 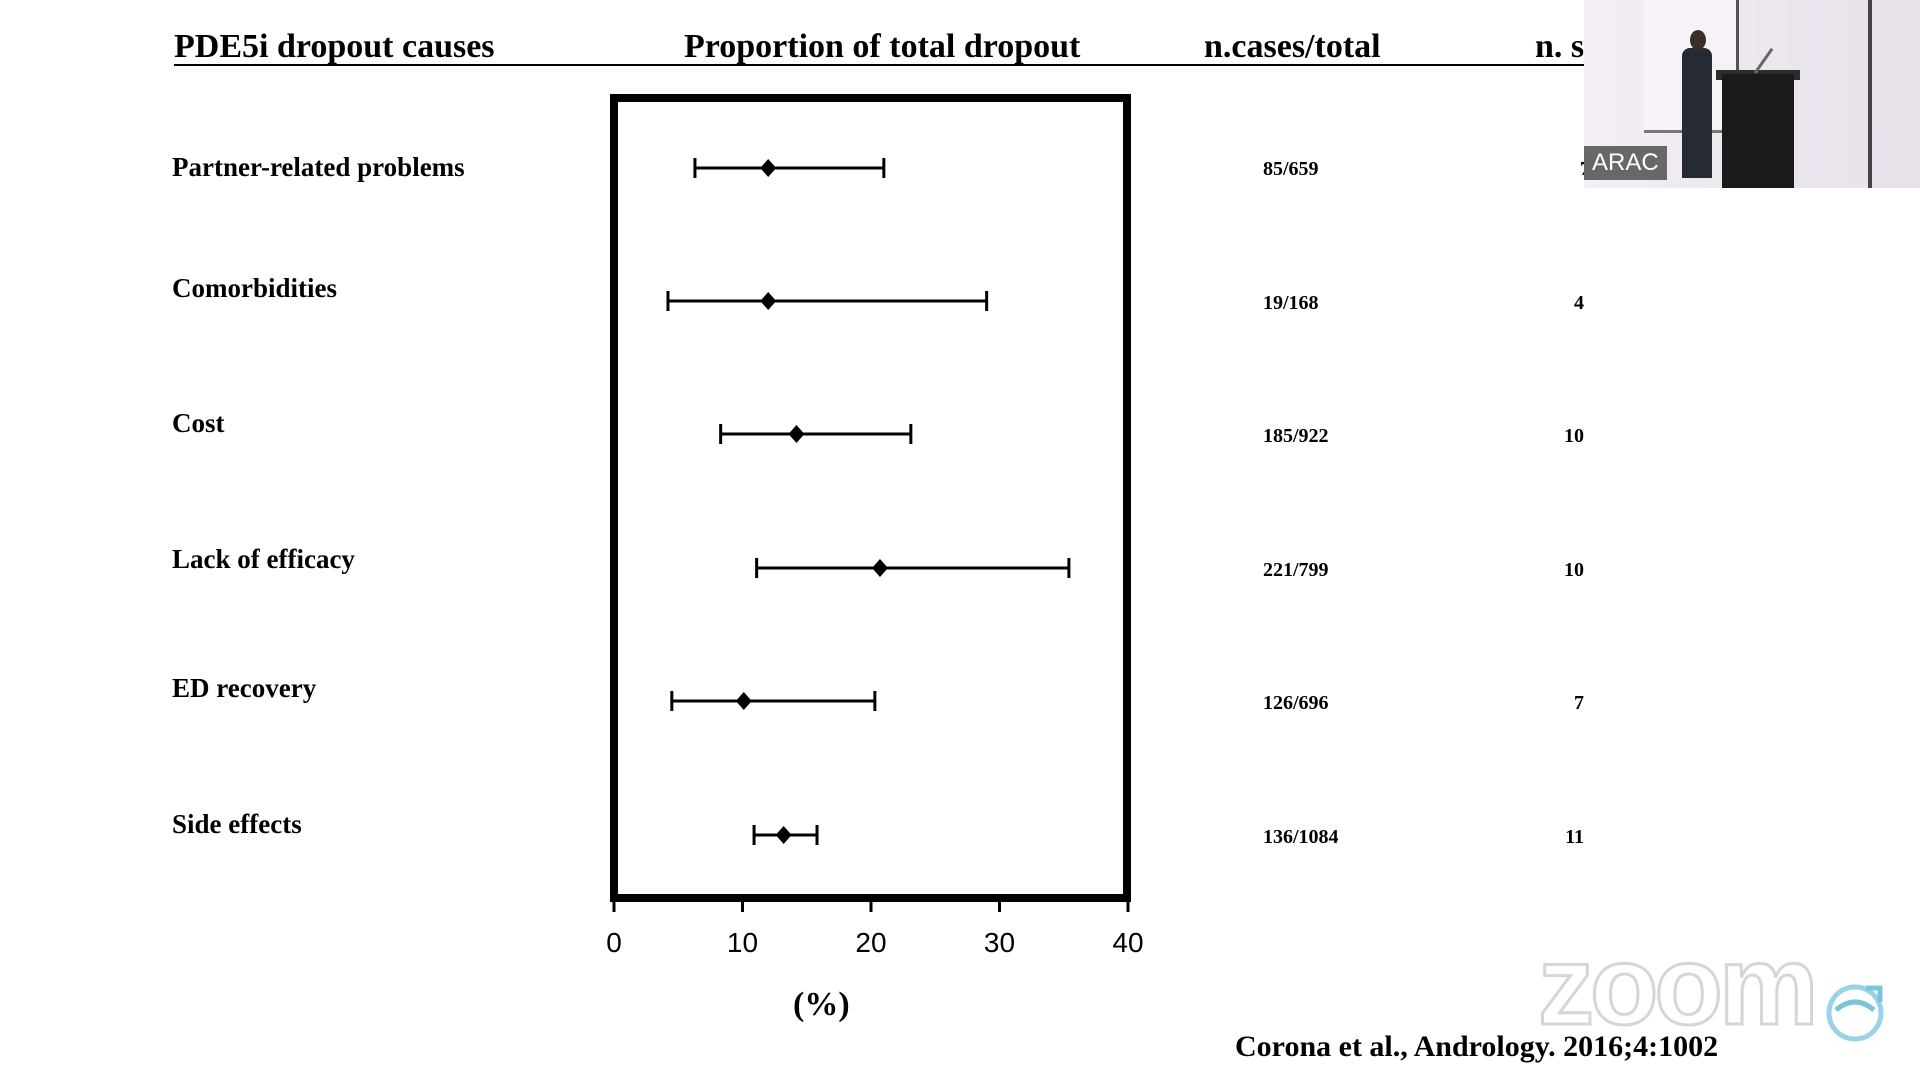 What do you see at coordinates (1291, 169) in the screenshot?
I see `cases-total-cell: 85/659` at bounding box center [1291, 169].